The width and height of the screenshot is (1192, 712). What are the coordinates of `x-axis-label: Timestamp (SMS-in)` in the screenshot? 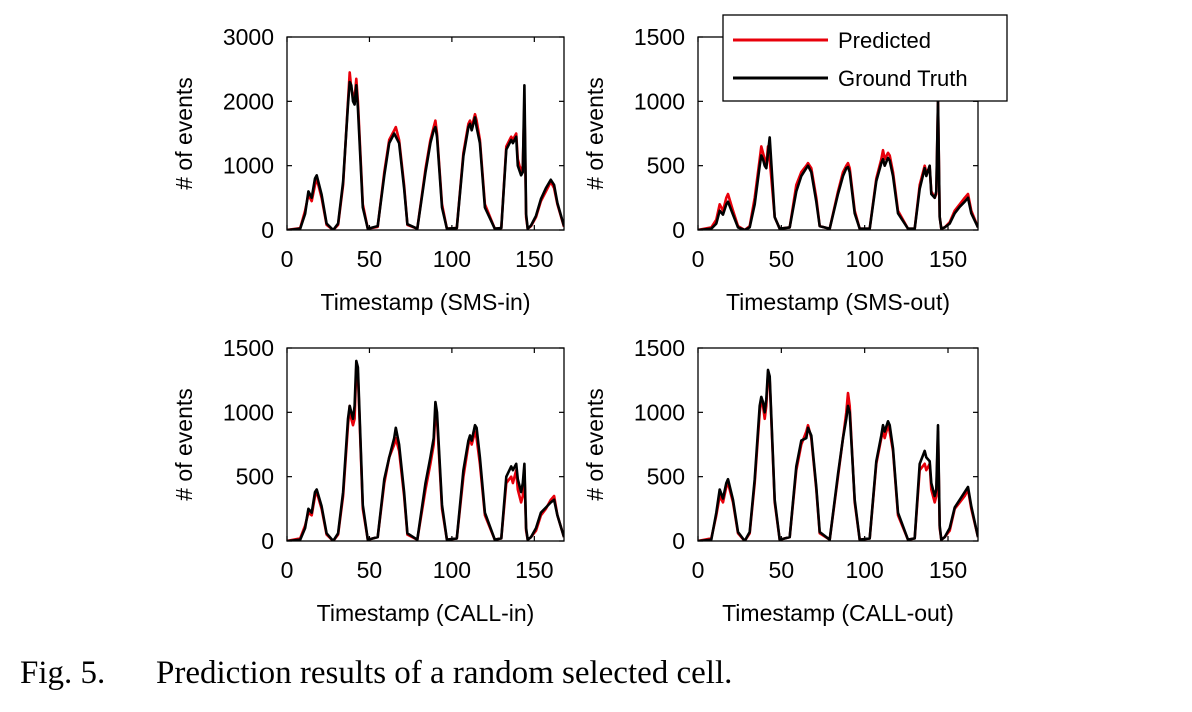 It's located at (426, 302).